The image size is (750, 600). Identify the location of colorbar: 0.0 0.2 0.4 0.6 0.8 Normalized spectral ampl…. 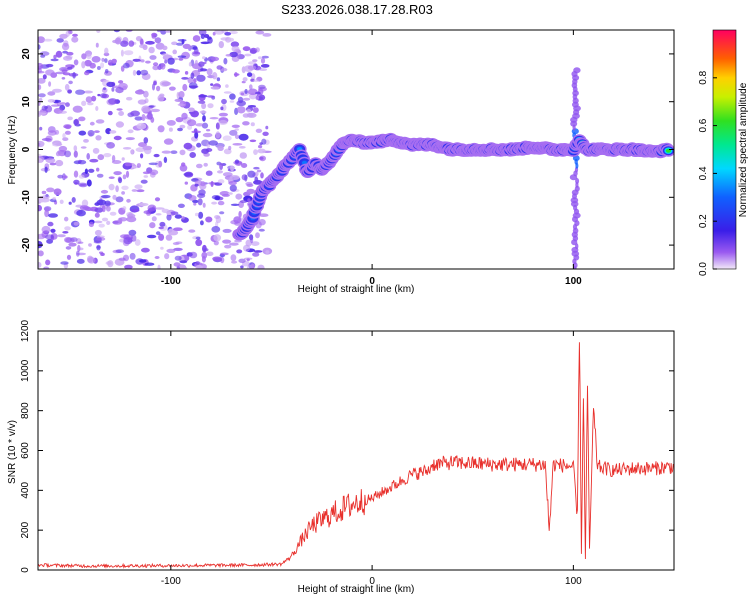
(723, 152).